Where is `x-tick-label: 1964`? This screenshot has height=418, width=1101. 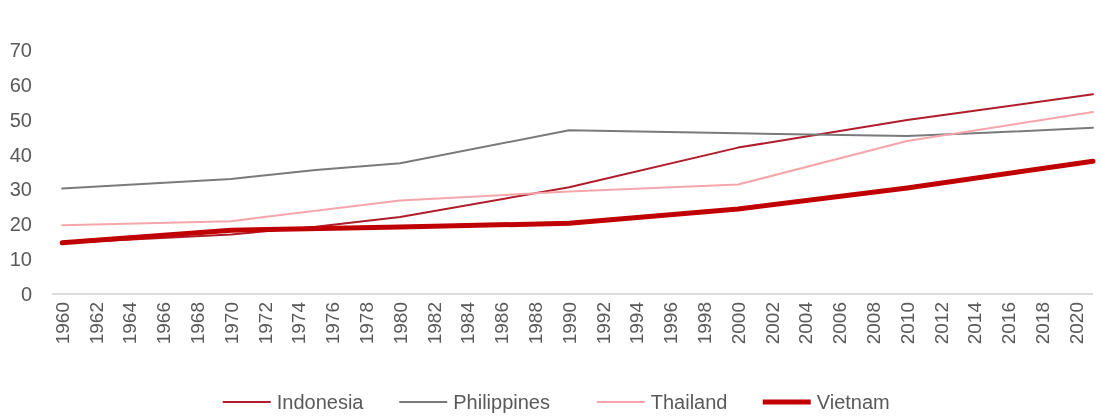 x-tick-label: 1964 is located at coordinates (130, 323).